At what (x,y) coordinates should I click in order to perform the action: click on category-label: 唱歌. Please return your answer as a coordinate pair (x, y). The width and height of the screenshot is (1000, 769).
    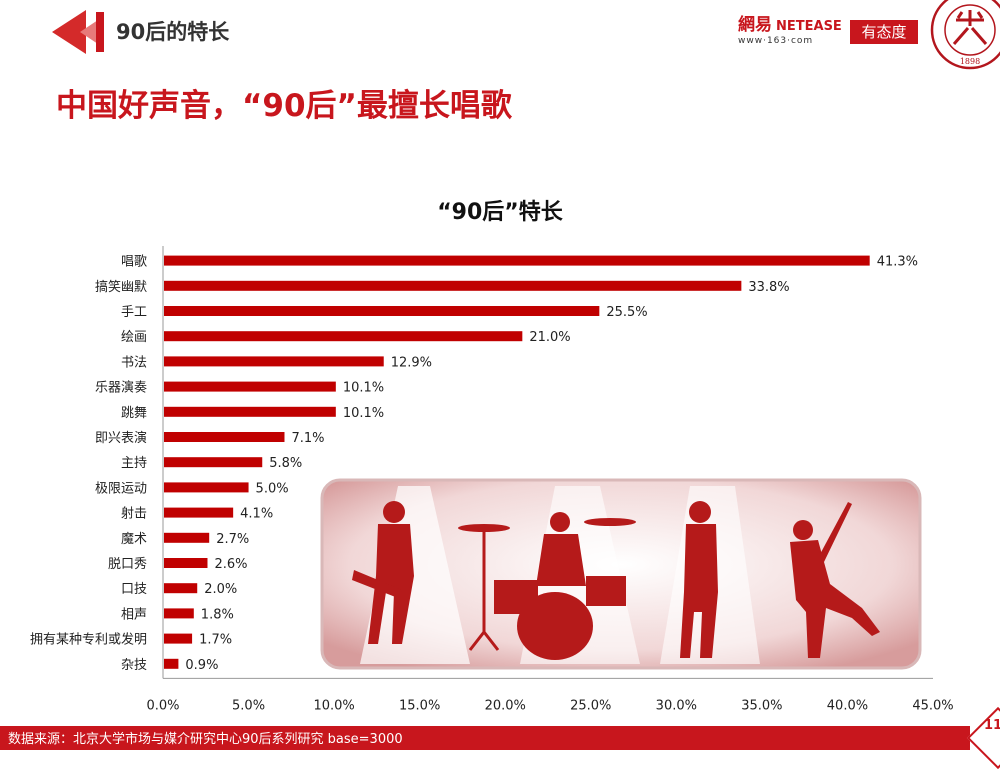
    Looking at the image, I should click on (134, 262).